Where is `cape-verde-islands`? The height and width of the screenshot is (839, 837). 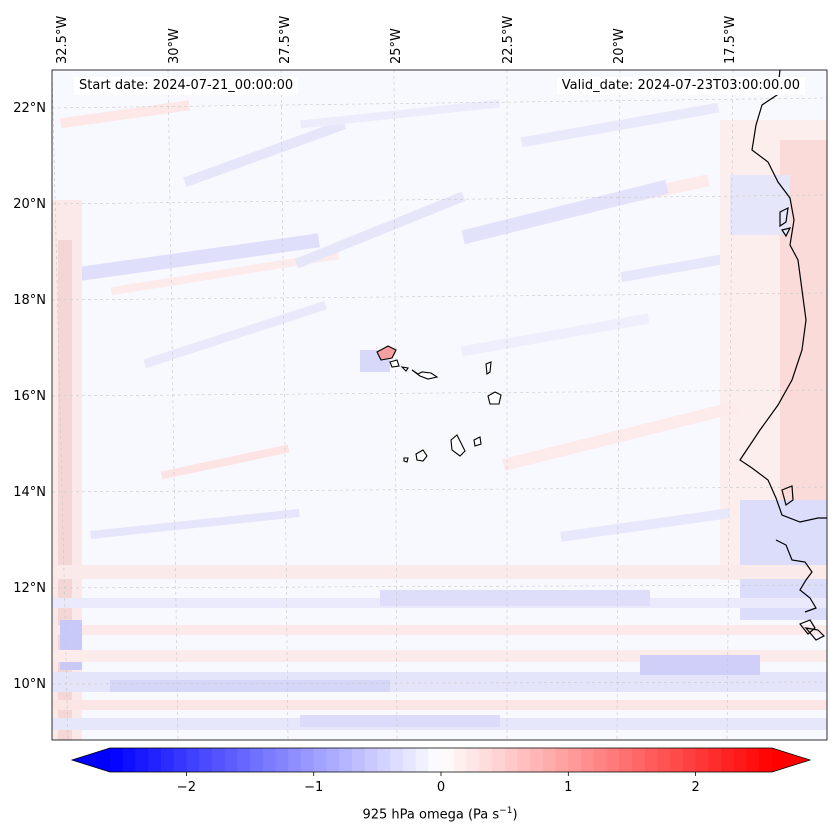
cape-verde-islands is located at coordinates (439, 404).